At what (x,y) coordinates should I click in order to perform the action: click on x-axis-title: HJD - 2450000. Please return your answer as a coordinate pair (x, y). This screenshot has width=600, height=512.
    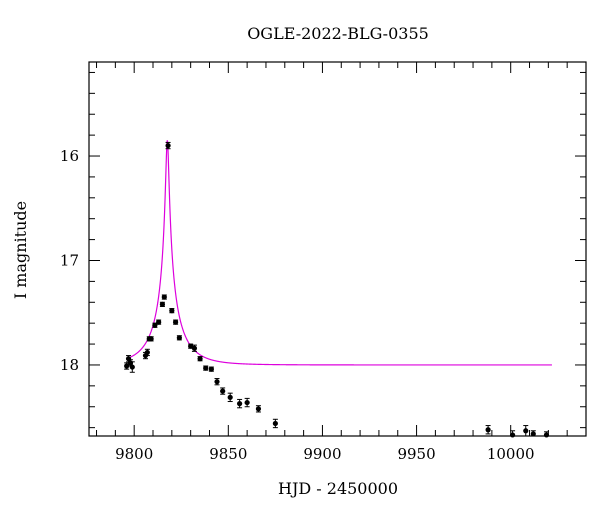
    Looking at the image, I should click on (338, 488).